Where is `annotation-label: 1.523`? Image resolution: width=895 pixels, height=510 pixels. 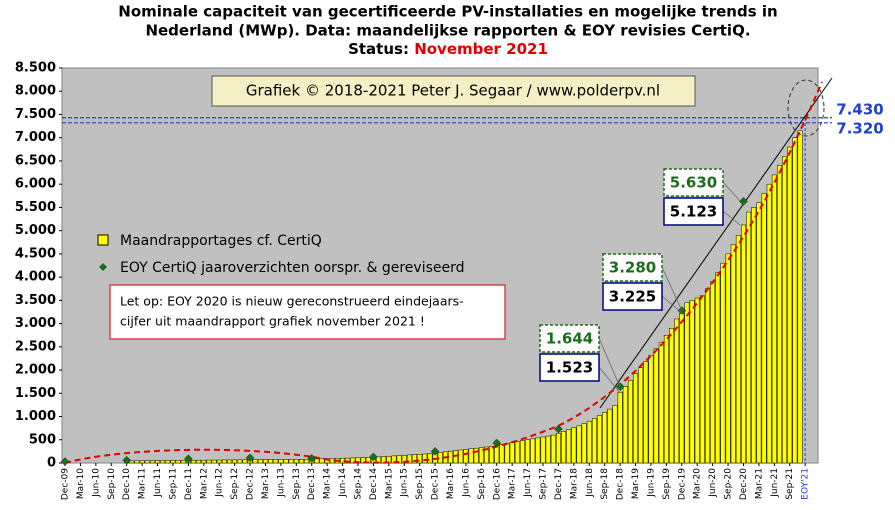
annotation-label: 1.523 is located at coordinates (569, 368).